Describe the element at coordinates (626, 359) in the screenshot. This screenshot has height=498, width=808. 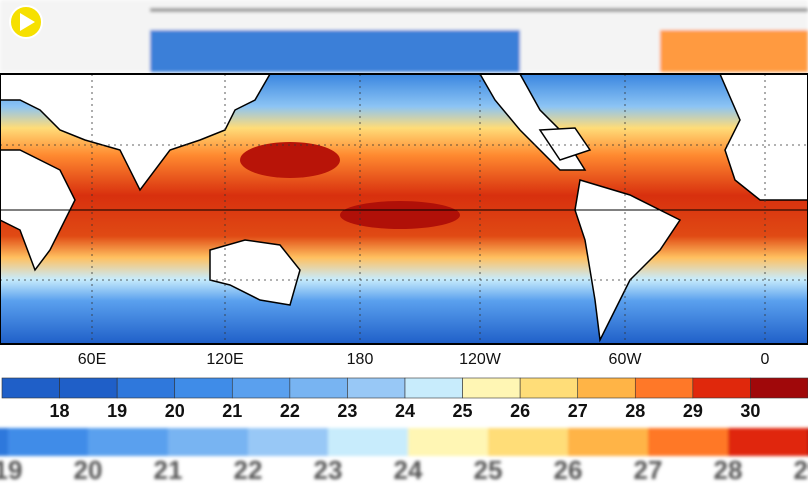
I see `lon-label: 60W` at that location.